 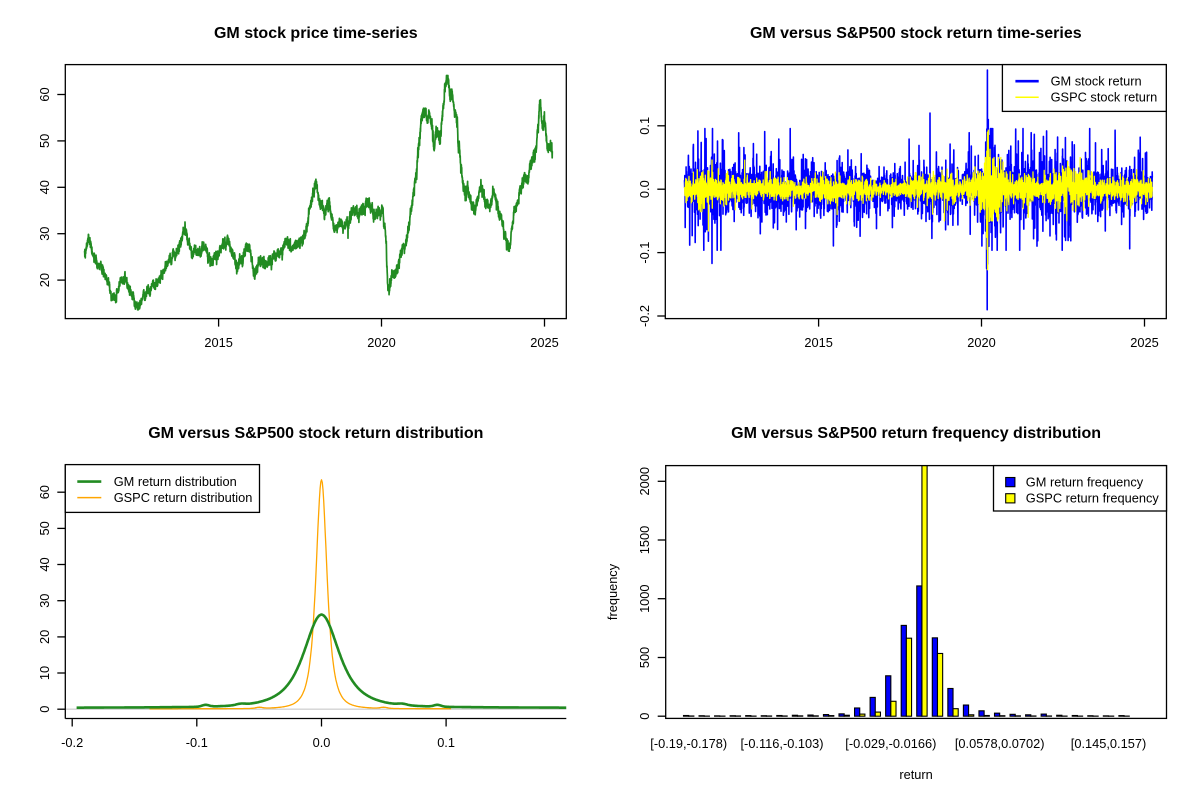 I want to click on svg-text: frequency, so click(x=612, y=591).